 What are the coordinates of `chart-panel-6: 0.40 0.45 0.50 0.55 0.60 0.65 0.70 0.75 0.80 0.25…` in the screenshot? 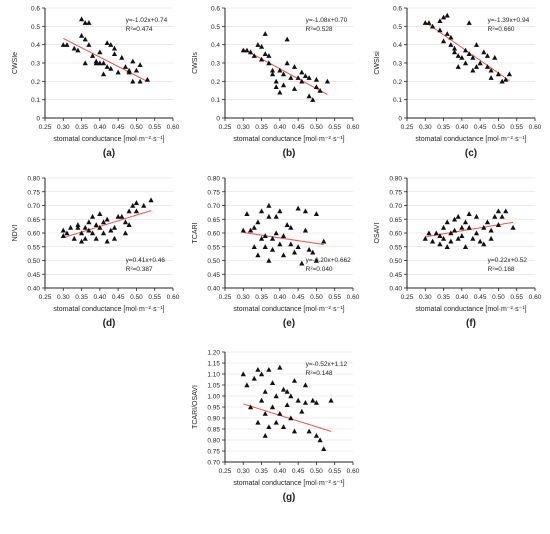 It's located at (458, 253).